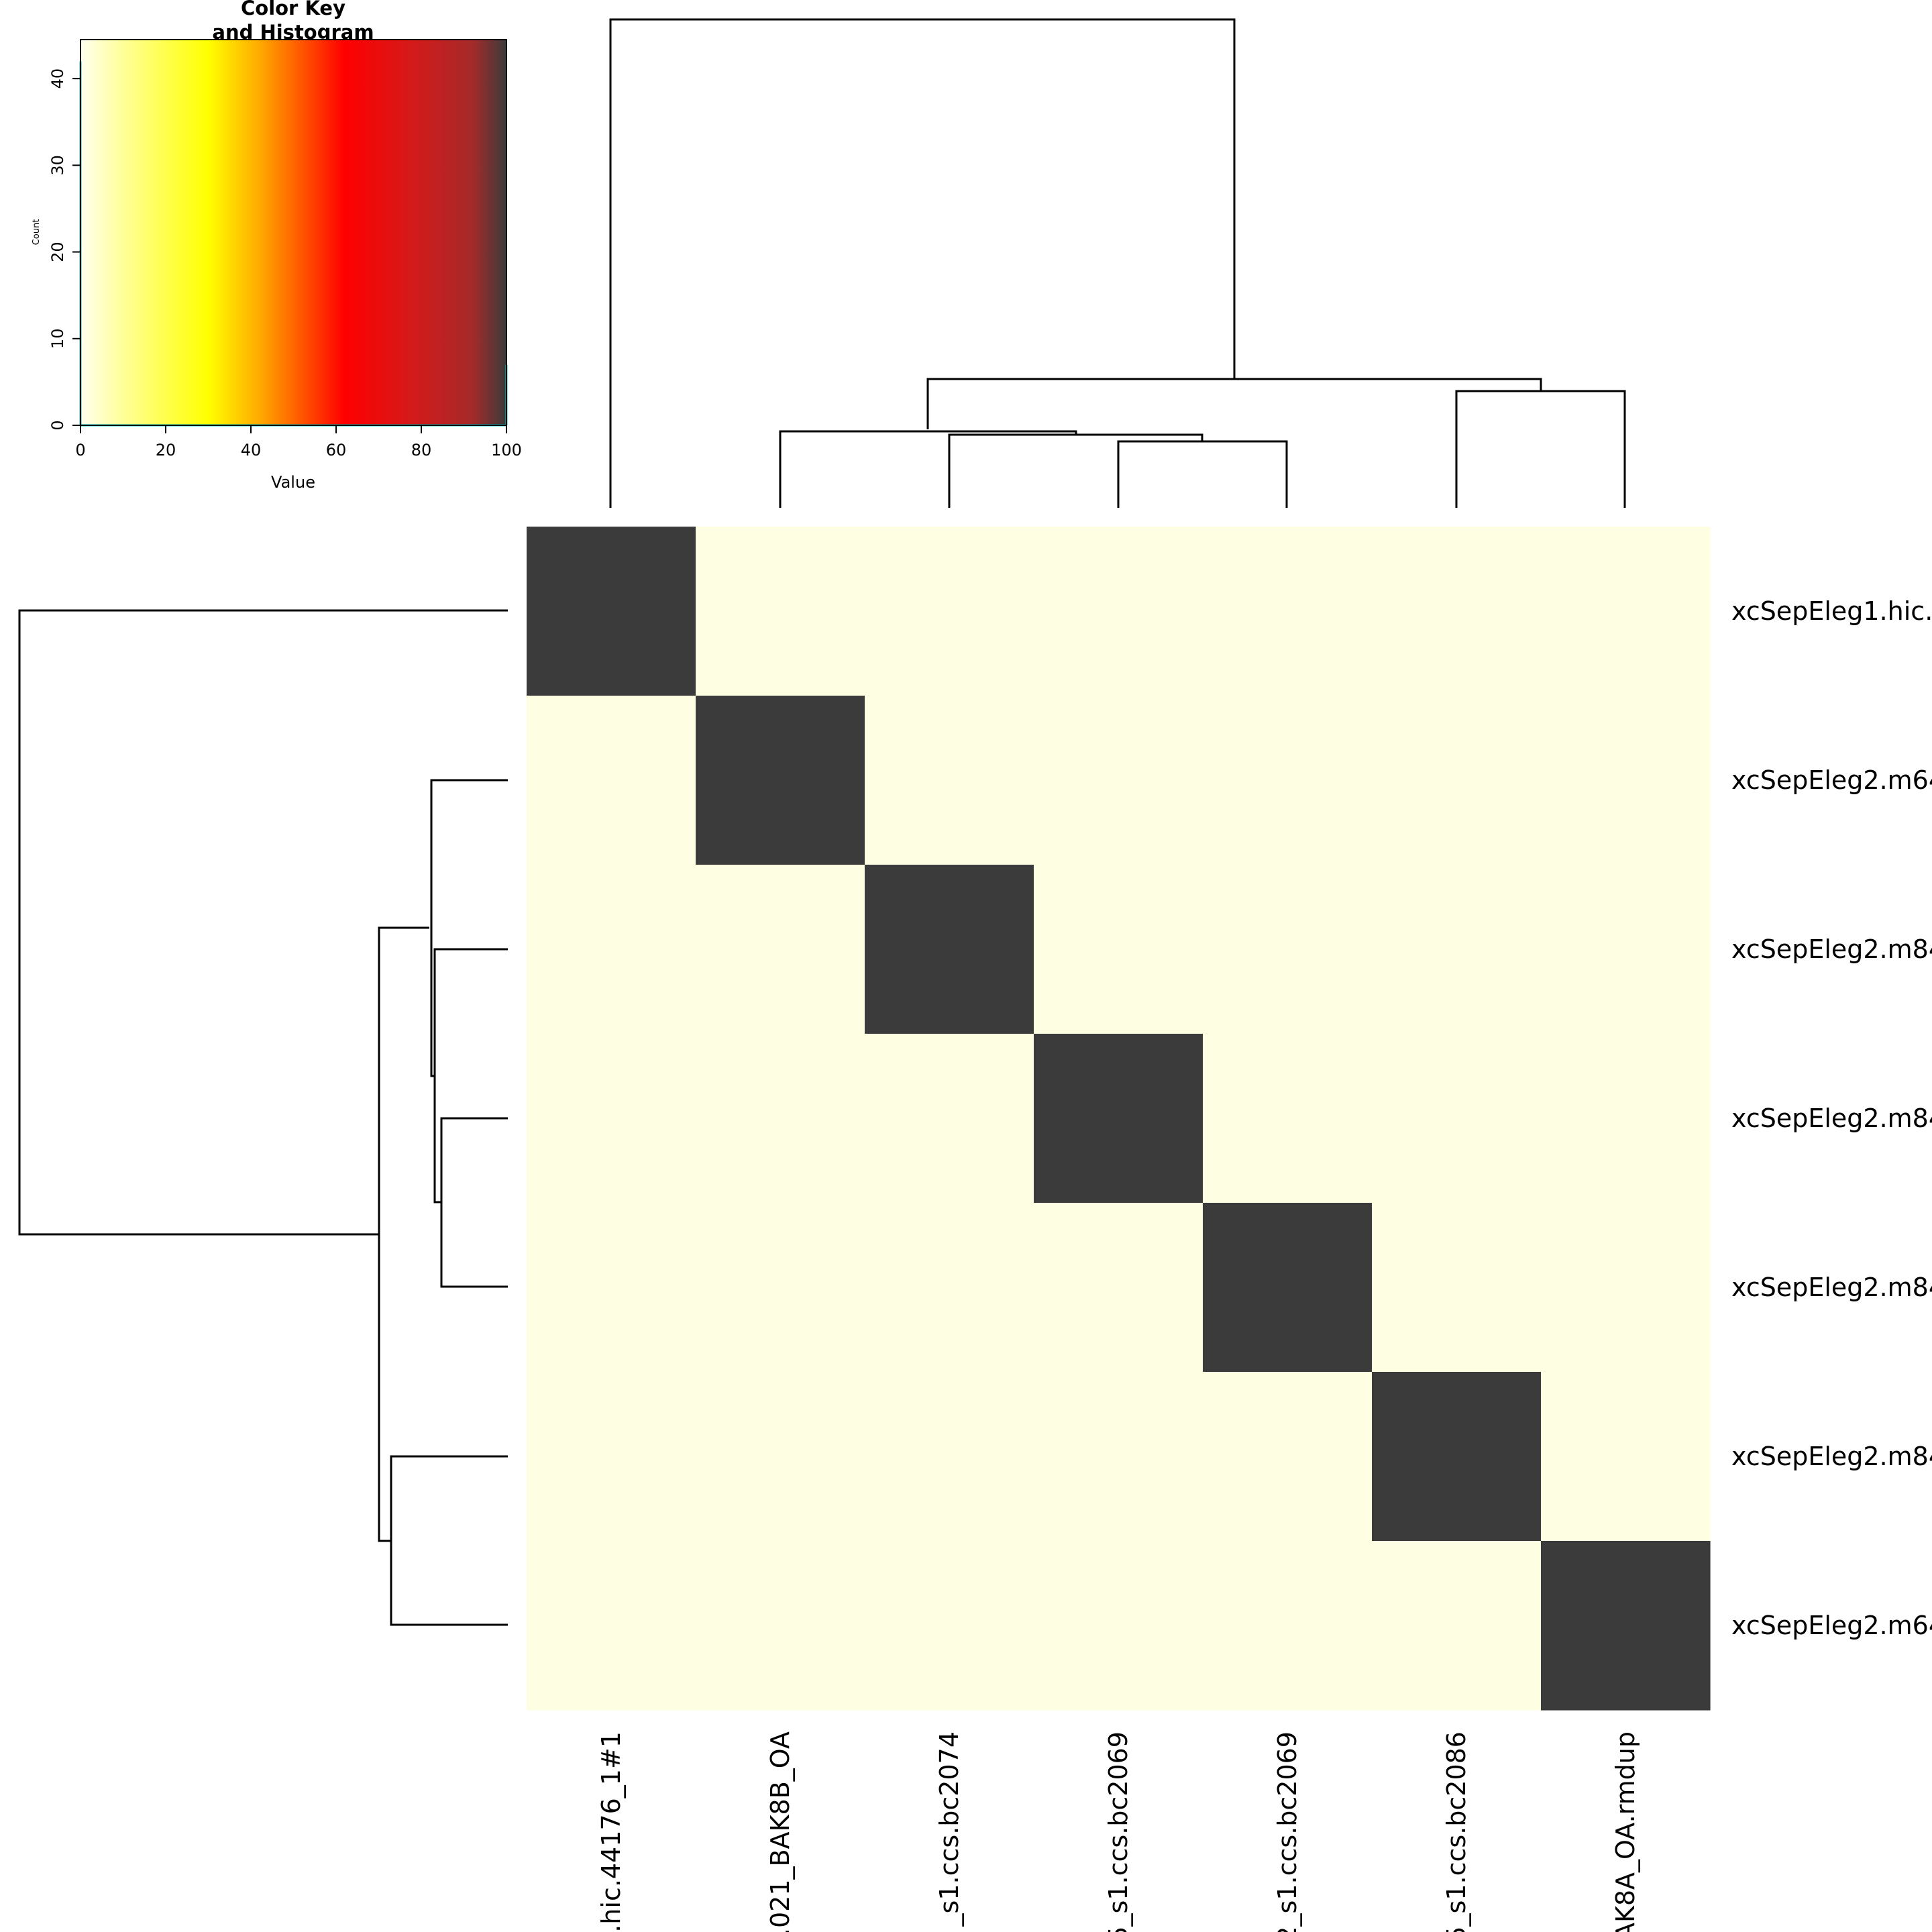 This screenshot has width=1932, height=1932. I want to click on y-tick-label: 40, so click(57, 78).